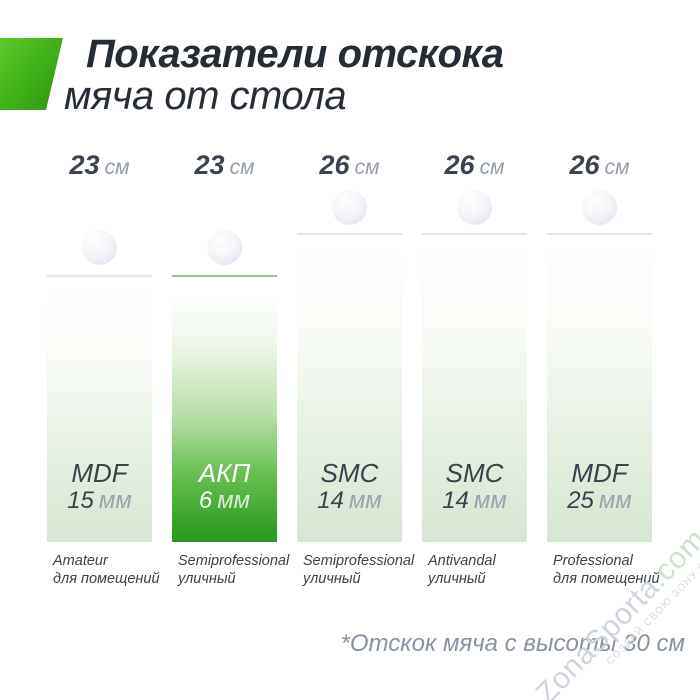 The width and height of the screenshot is (700, 700). I want to click on bar-column-mdf-25: 26 см MDF 25 мм Professional для помещений, so click(603, 375).